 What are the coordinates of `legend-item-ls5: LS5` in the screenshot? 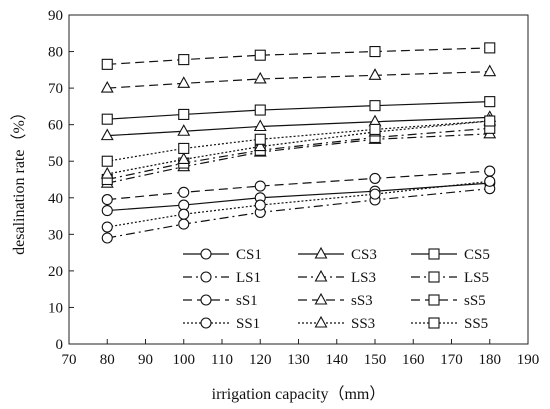 It's located at (450, 278).